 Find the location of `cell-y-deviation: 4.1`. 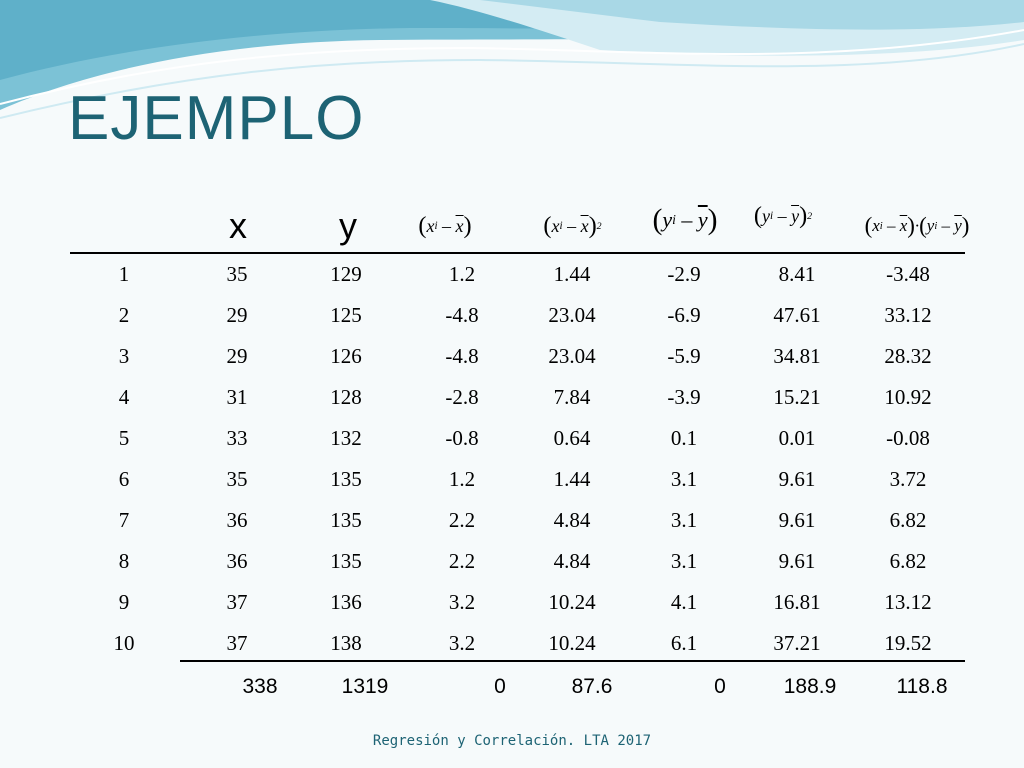

cell-y-deviation: 4.1 is located at coordinates (684, 602).